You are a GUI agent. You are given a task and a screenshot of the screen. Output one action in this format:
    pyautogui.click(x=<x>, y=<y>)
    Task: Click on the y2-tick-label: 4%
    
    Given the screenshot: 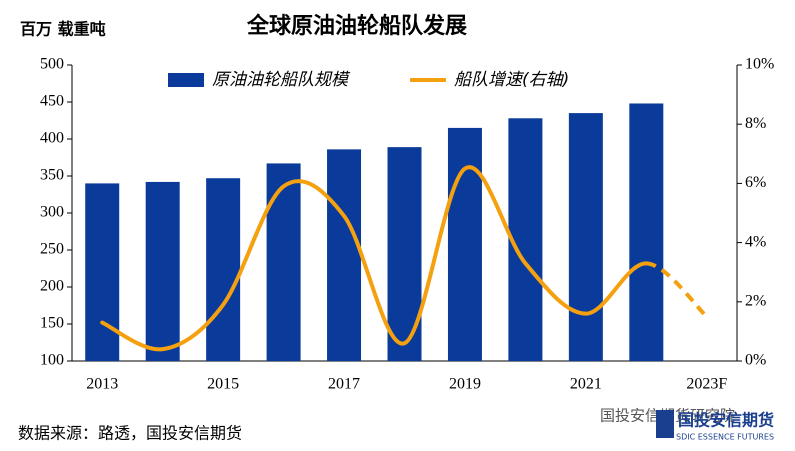 What is the action you would take?
    pyautogui.click(x=755, y=241)
    